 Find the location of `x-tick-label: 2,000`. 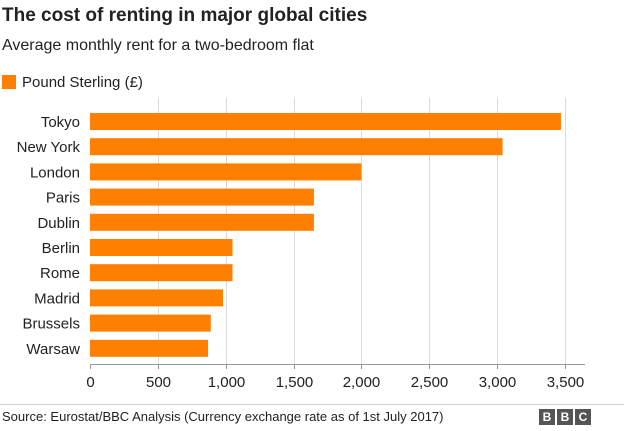

x-tick-label: 2,000 is located at coordinates (362, 382).